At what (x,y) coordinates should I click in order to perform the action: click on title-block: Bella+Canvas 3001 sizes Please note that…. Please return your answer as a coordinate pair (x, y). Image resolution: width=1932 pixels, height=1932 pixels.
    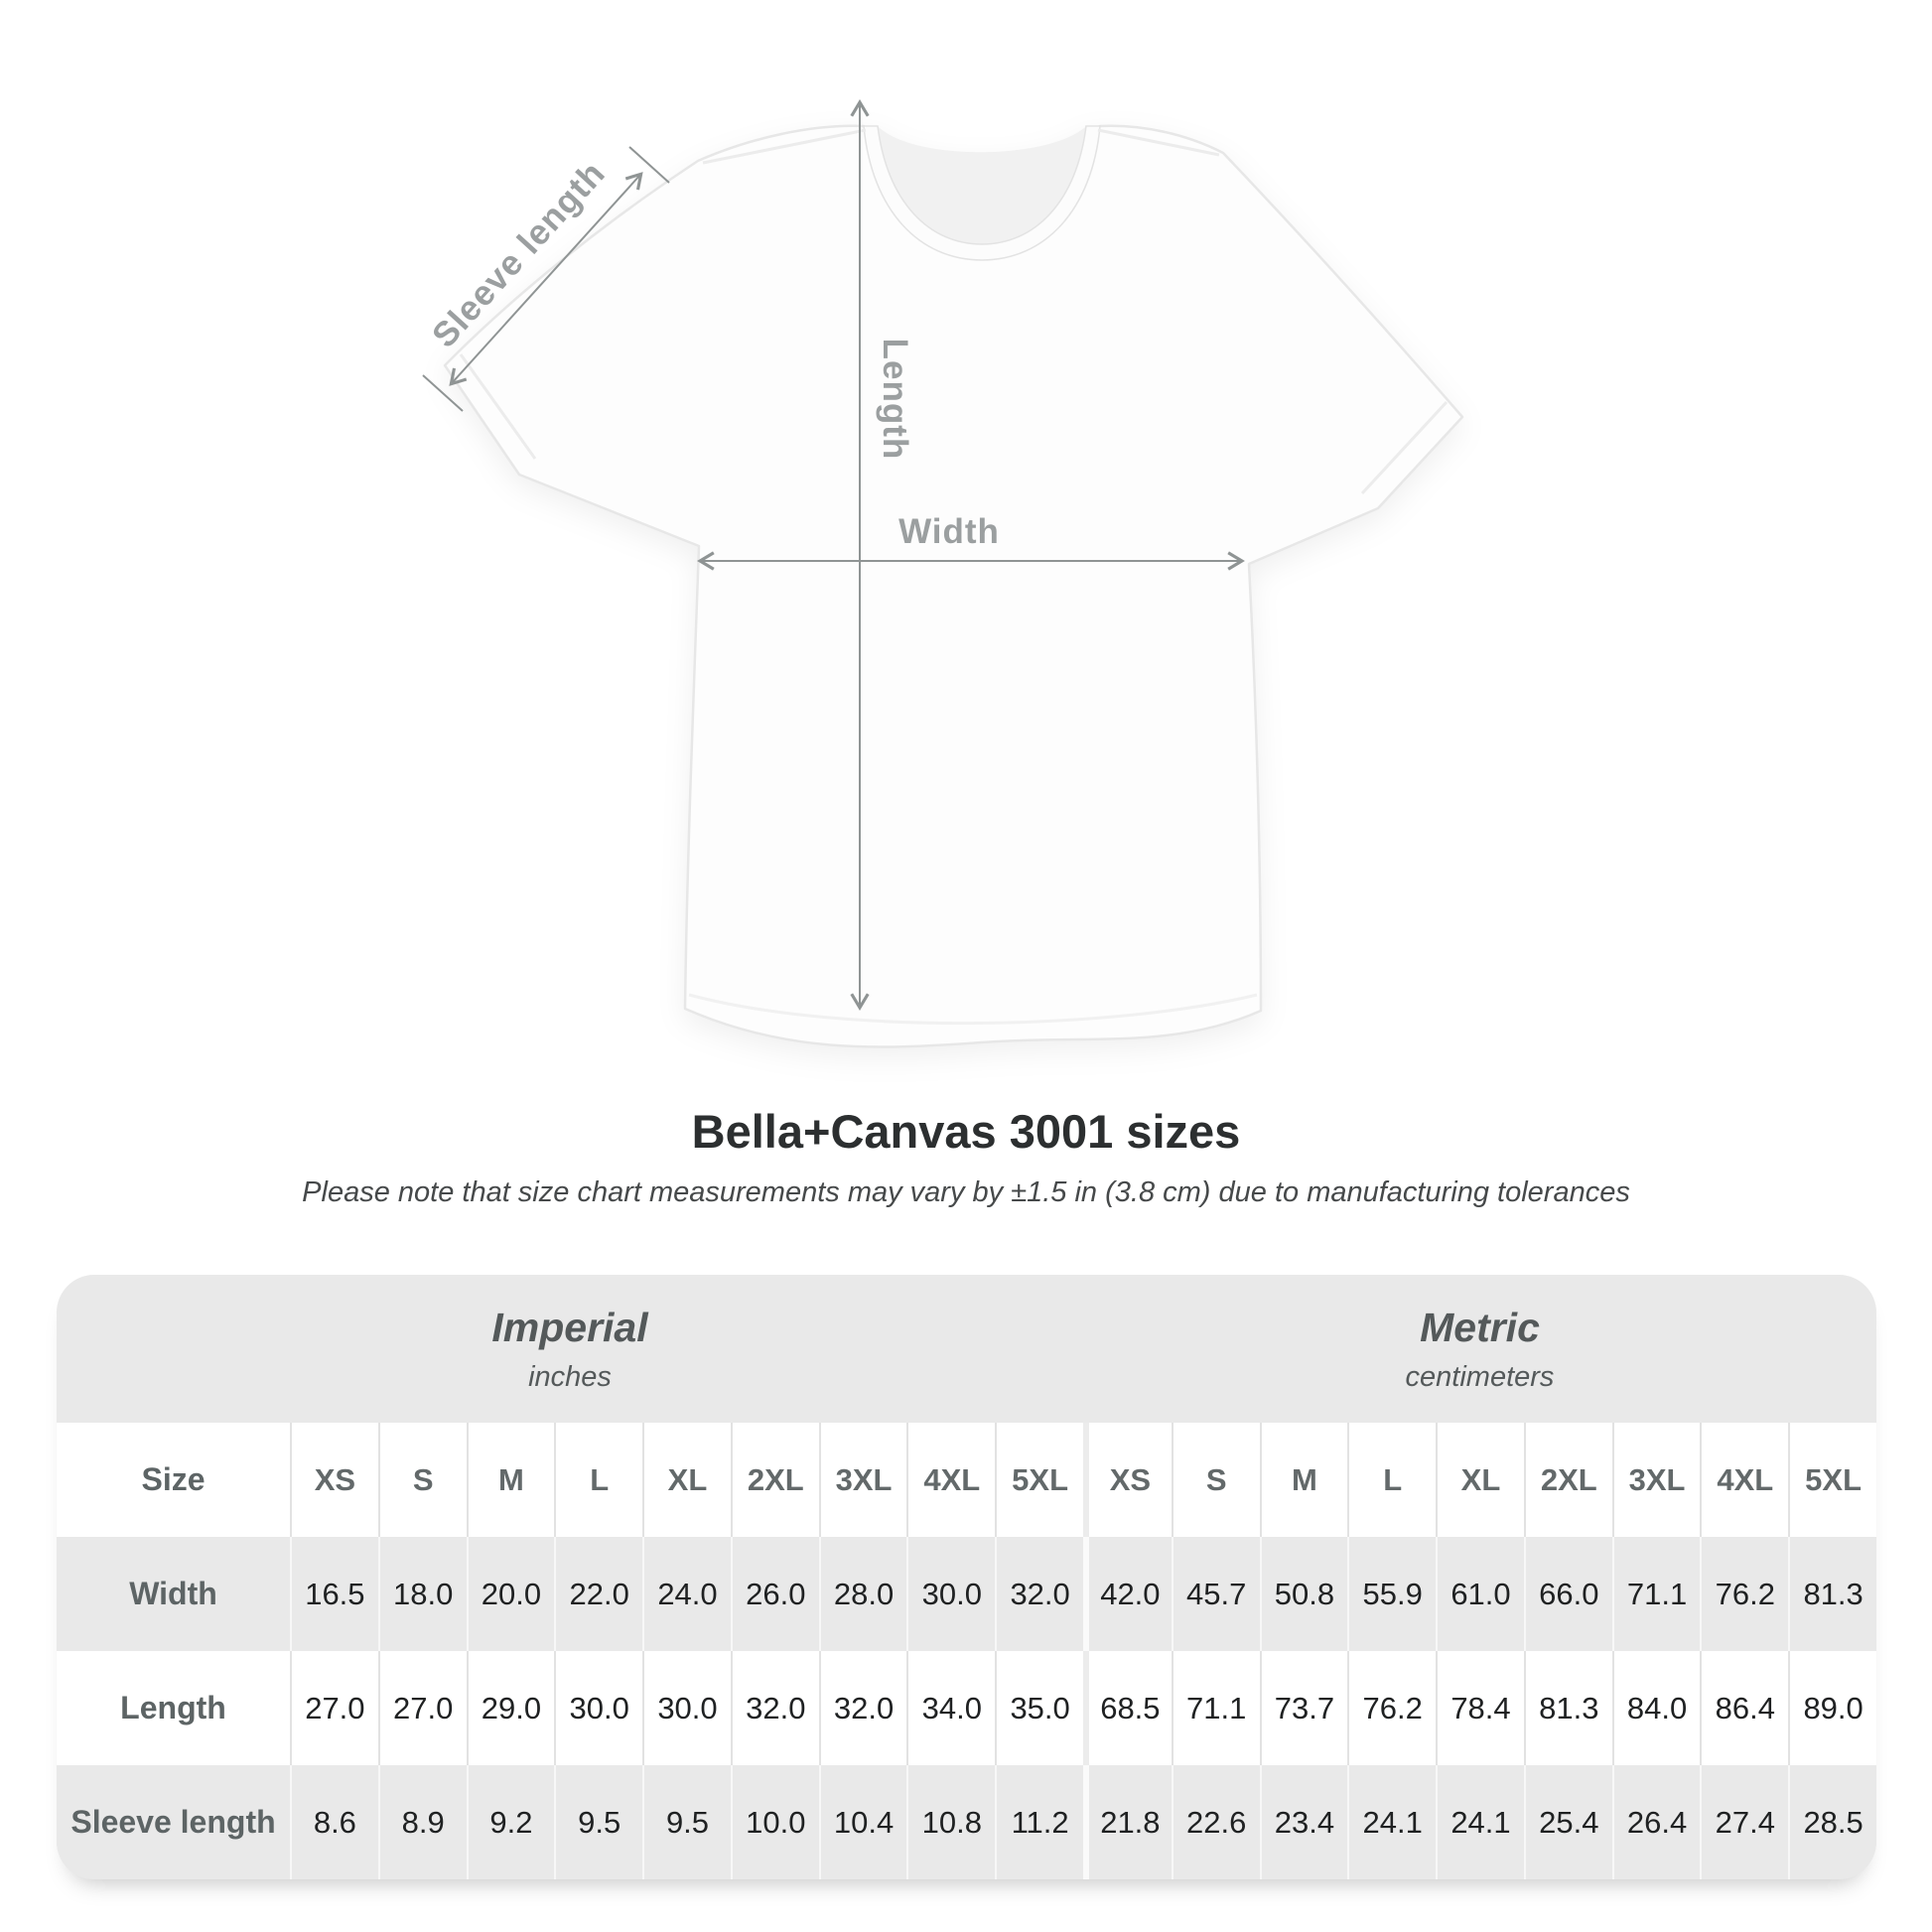
    Looking at the image, I should click on (966, 1156).